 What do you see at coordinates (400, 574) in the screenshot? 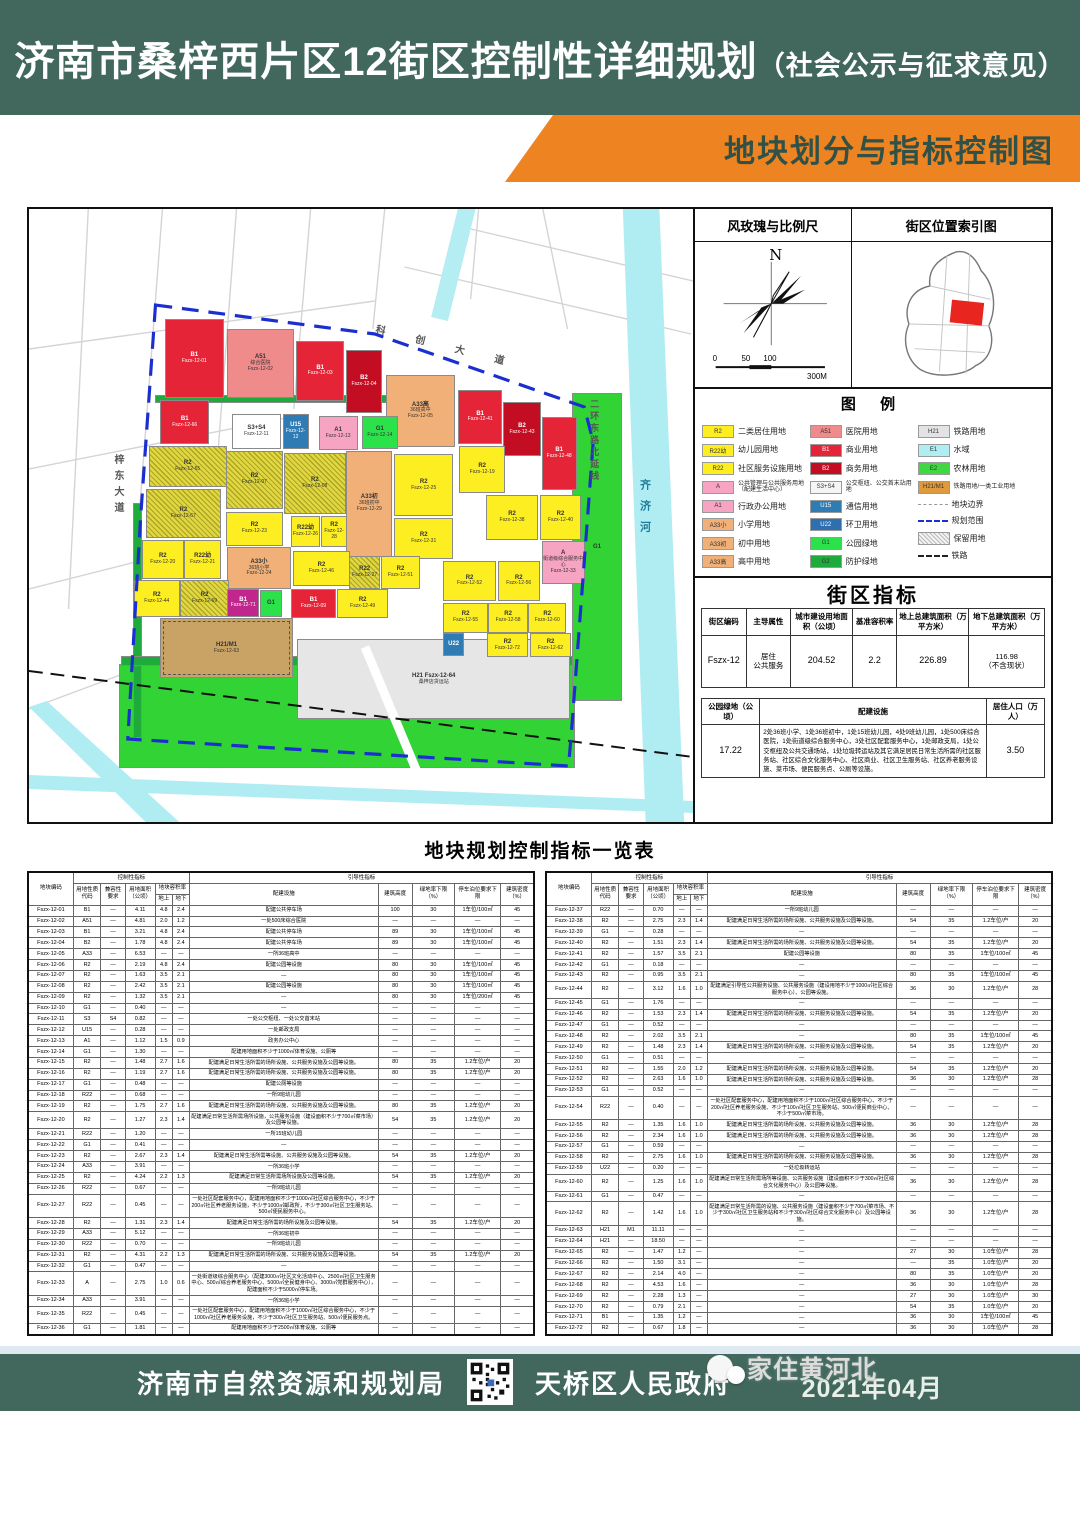
I see `parcel-id: Fszx-12-51` at bounding box center [400, 574].